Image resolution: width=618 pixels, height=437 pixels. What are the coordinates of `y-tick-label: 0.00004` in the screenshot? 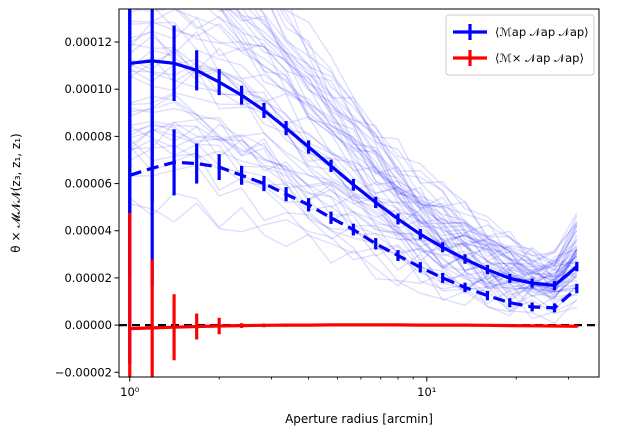 It's located at (88, 231).